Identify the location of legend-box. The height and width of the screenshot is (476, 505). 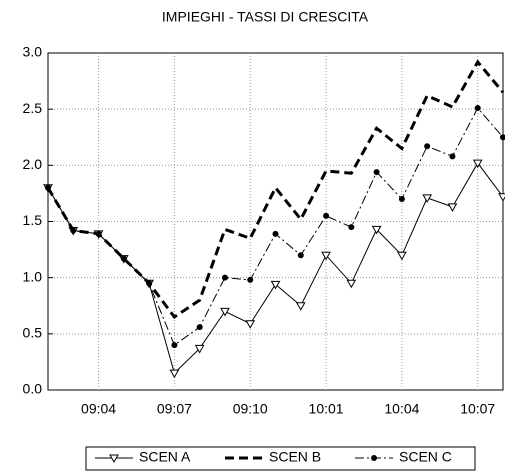
(280, 458).